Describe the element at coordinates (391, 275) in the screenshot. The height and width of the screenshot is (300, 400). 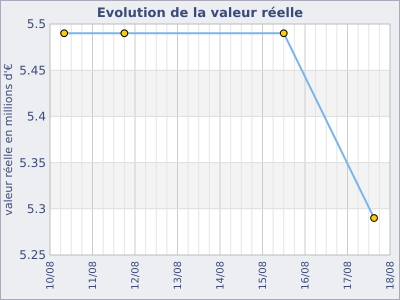
I see `x-tick-label: 18/08` at that location.